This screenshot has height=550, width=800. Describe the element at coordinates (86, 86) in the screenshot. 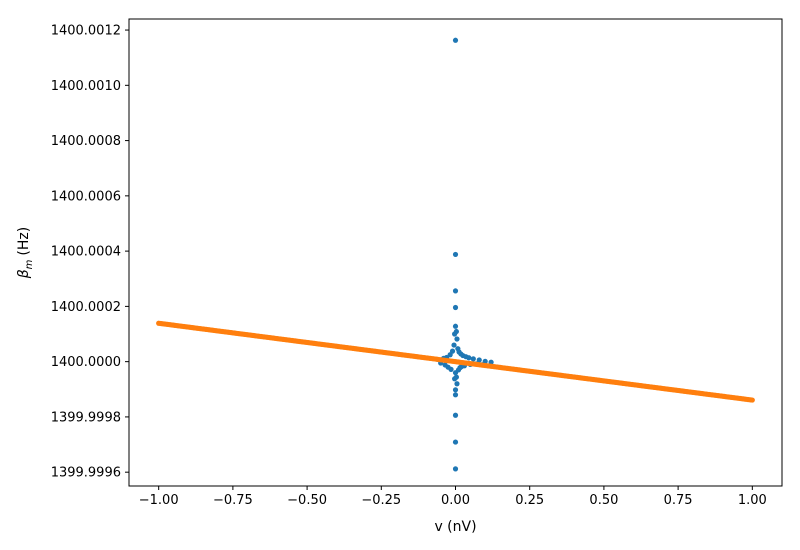

I see `y-tick-label: 1400.0010` at that location.